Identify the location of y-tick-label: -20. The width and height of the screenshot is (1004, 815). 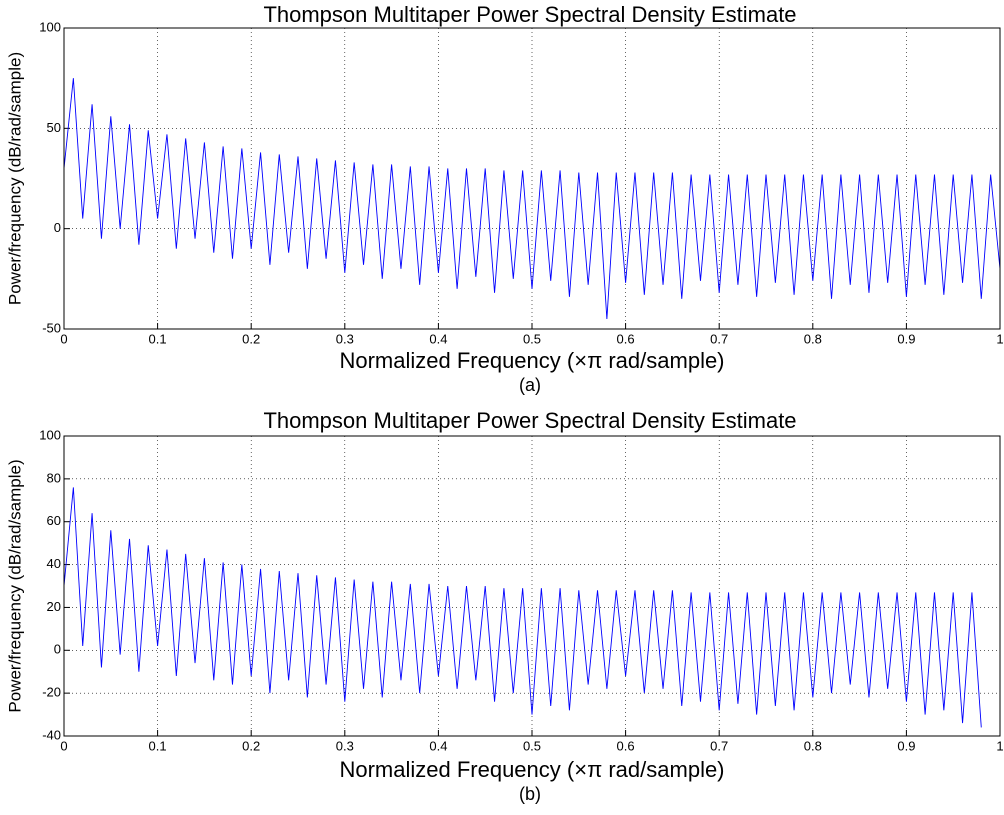
(51, 692).